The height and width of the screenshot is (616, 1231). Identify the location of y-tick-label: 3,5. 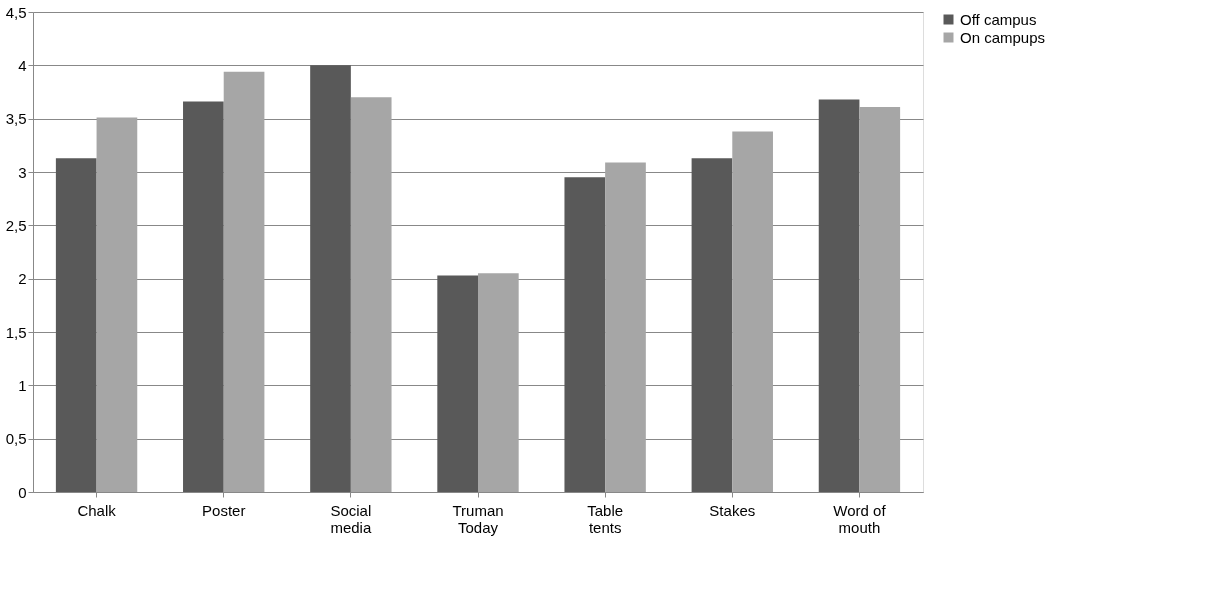
(16, 119).